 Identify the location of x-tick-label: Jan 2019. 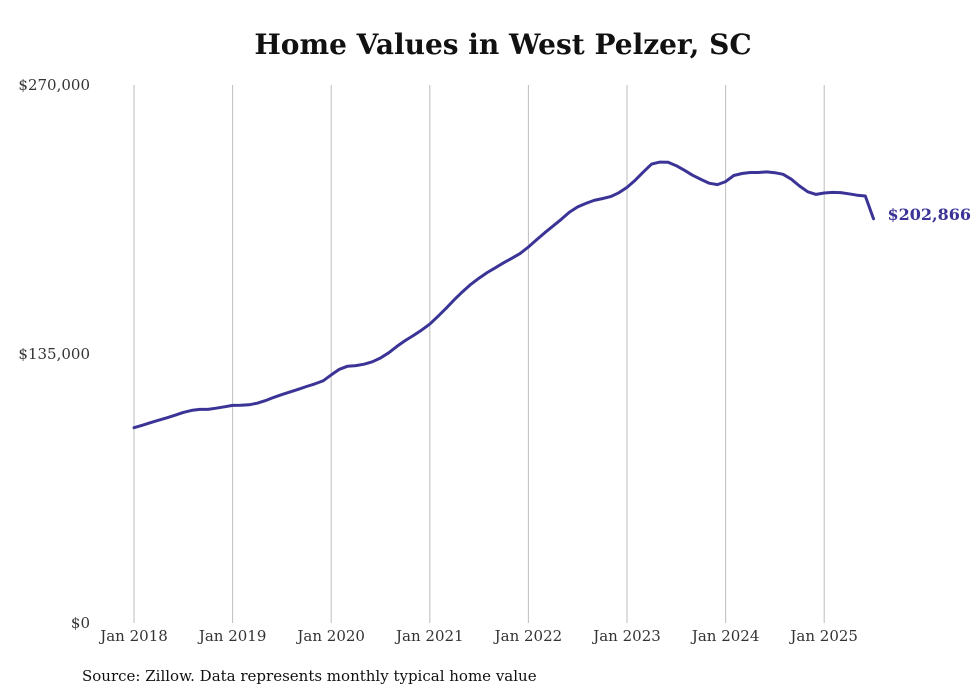
(232, 636).